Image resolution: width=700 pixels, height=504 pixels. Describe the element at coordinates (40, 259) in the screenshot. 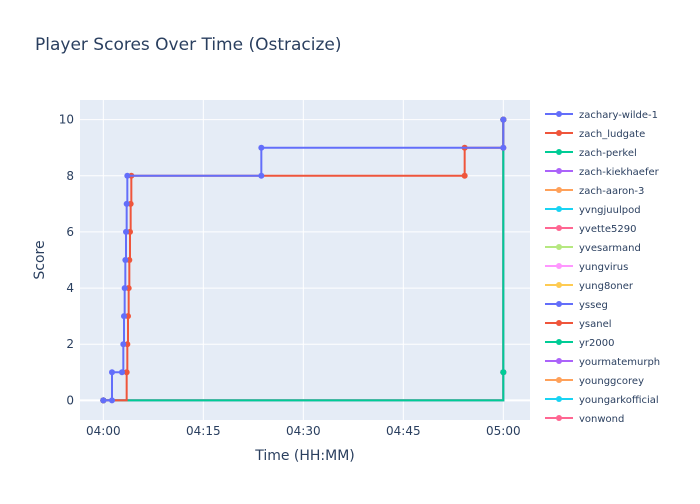

I see `y-axis-label: Score` at that location.